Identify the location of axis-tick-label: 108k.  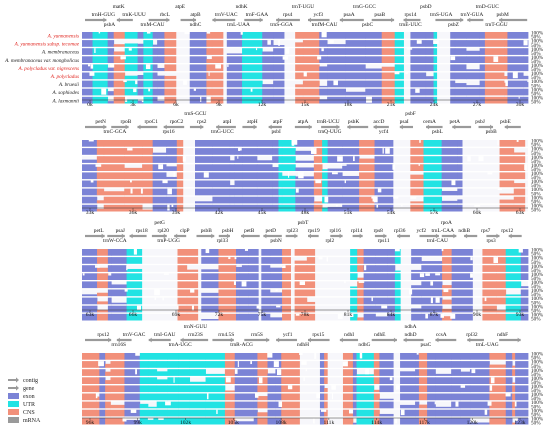
(281, 423).